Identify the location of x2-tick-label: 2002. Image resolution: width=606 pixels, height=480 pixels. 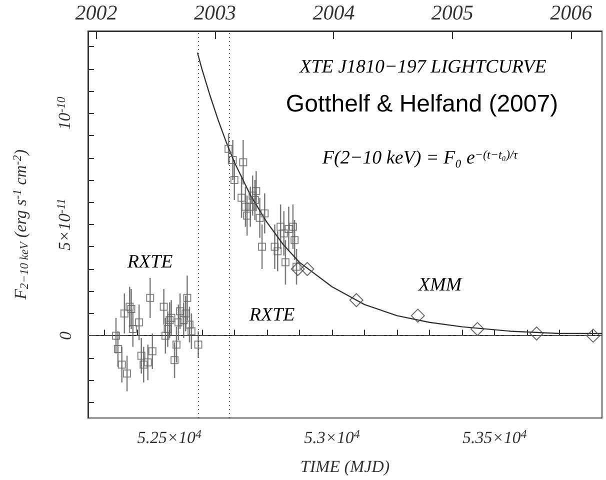
(96, 12).